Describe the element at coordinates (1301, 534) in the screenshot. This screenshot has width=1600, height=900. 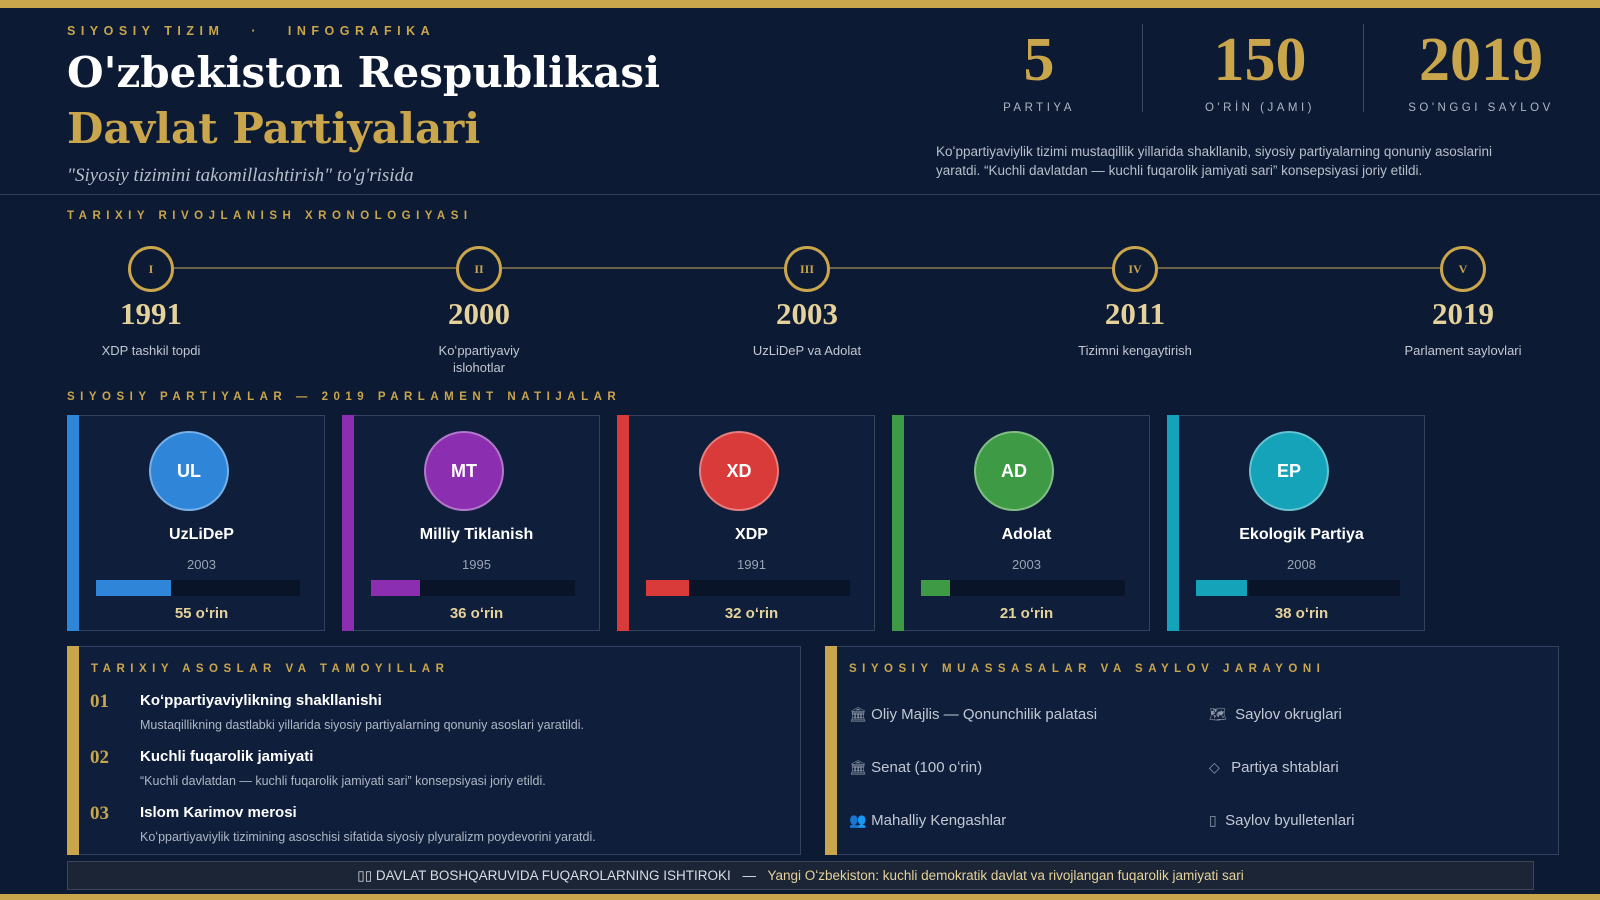
I see `party-name: Ekologik Partiya` at that location.